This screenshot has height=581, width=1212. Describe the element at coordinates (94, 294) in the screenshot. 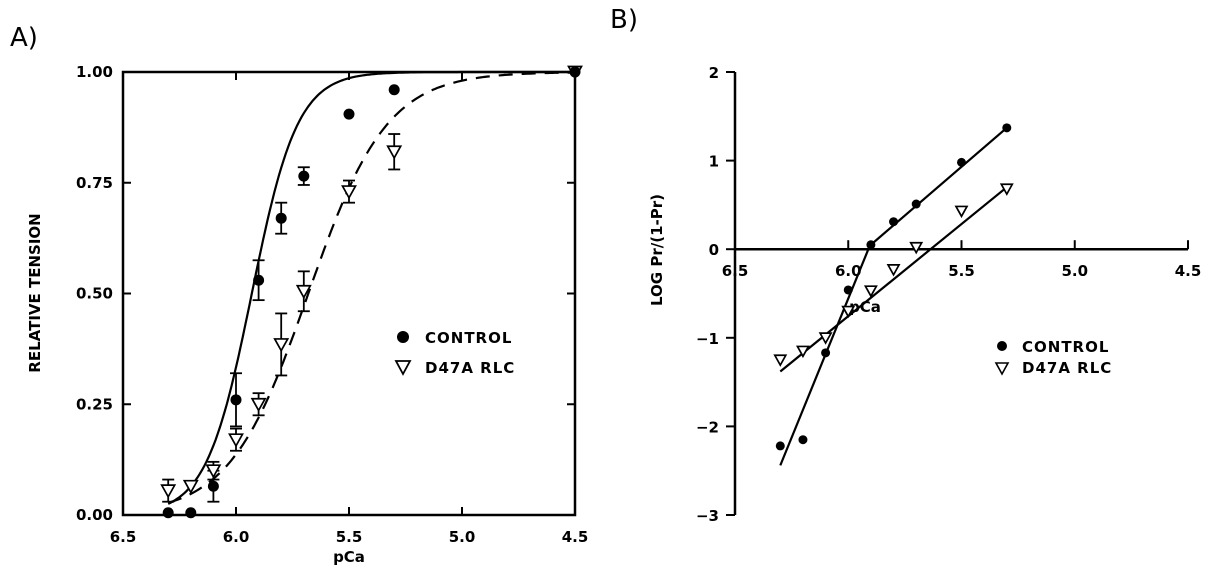

I see `y-tick-label: 0.50` at that location.